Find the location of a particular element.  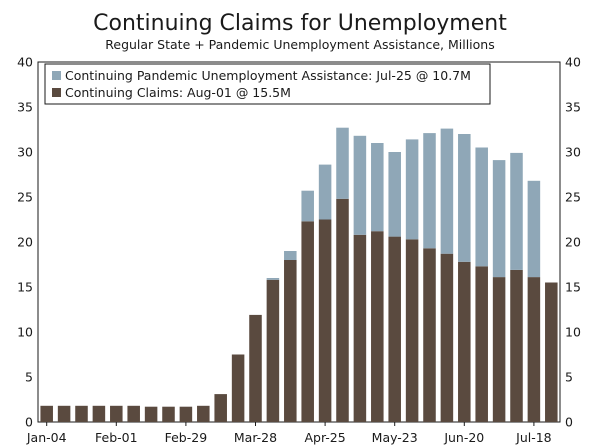

x-tick-label-24: Jun-20 is located at coordinates (463, 437).